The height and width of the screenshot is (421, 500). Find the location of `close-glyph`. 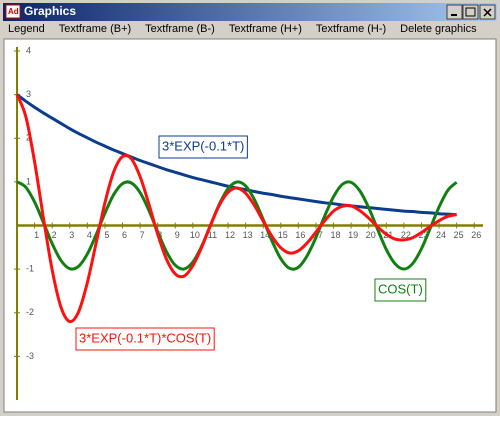

close-glyph is located at coordinates (487, 12).